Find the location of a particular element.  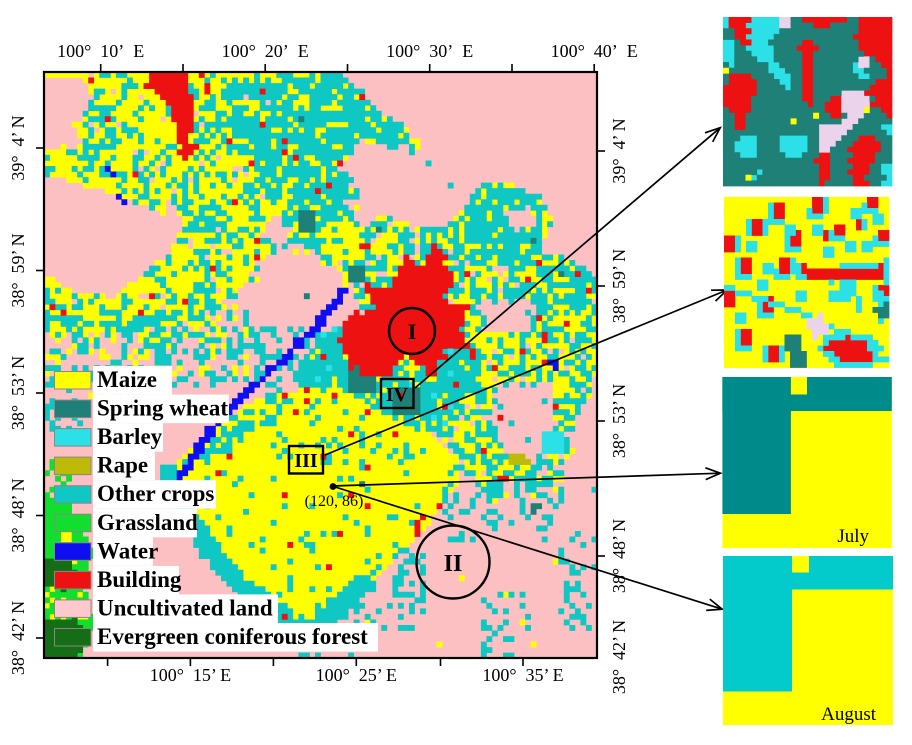

svg-text: Uncultivated land is located at coordinates (185, 607).